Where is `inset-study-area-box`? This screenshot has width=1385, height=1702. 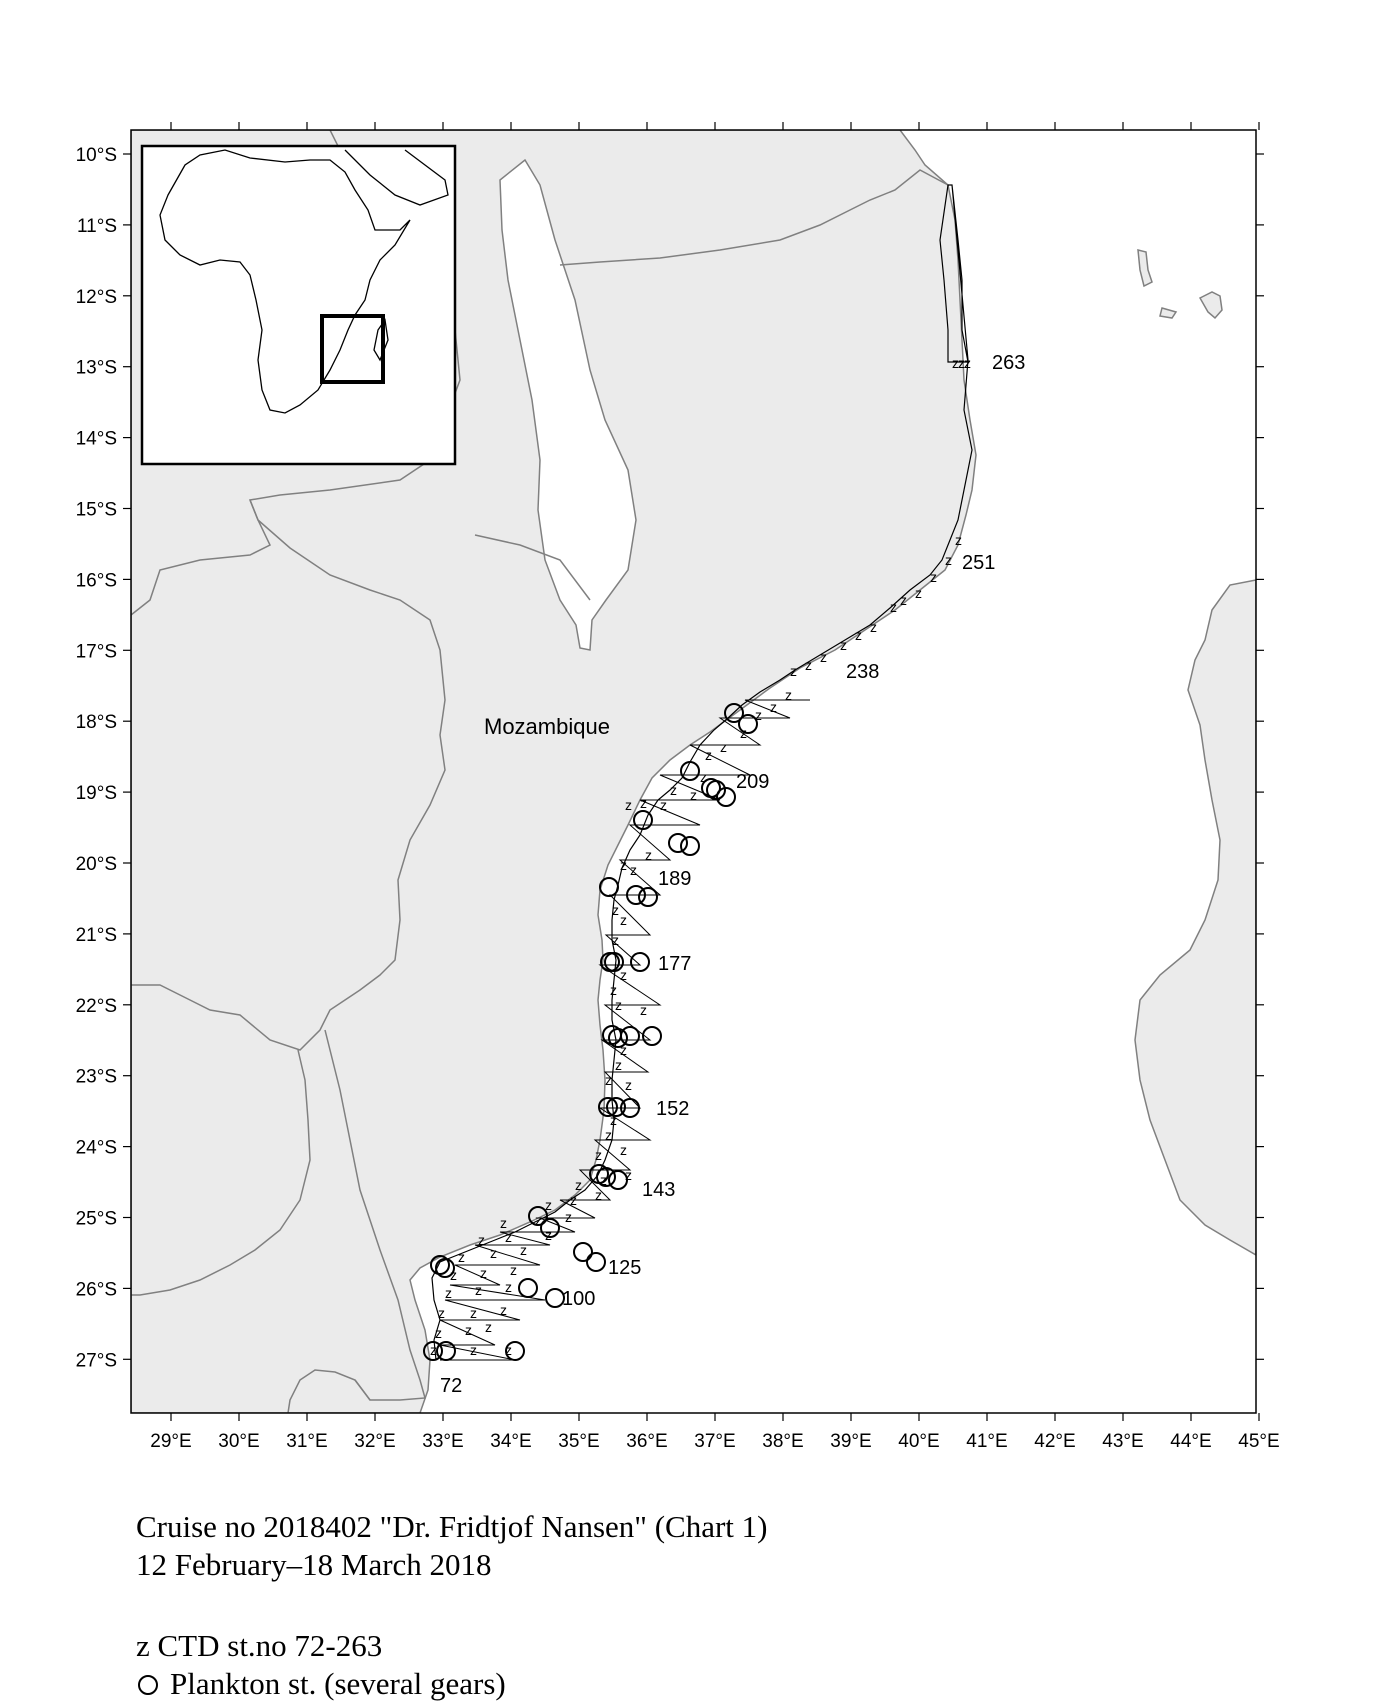
inset-study-area-box is located at coordinates (352, 349).